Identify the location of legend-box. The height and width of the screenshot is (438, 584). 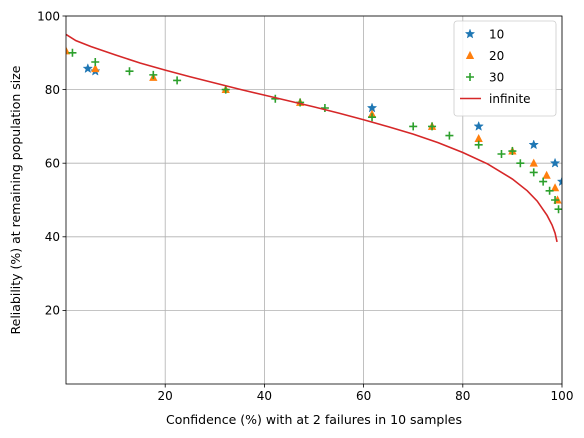
(505, 68).